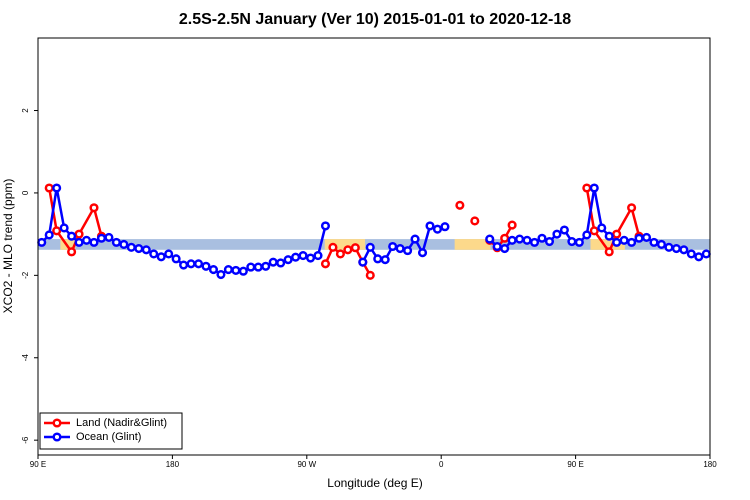  I want to click on x-axis-label: Longitude (deg E), so click(374, 483).